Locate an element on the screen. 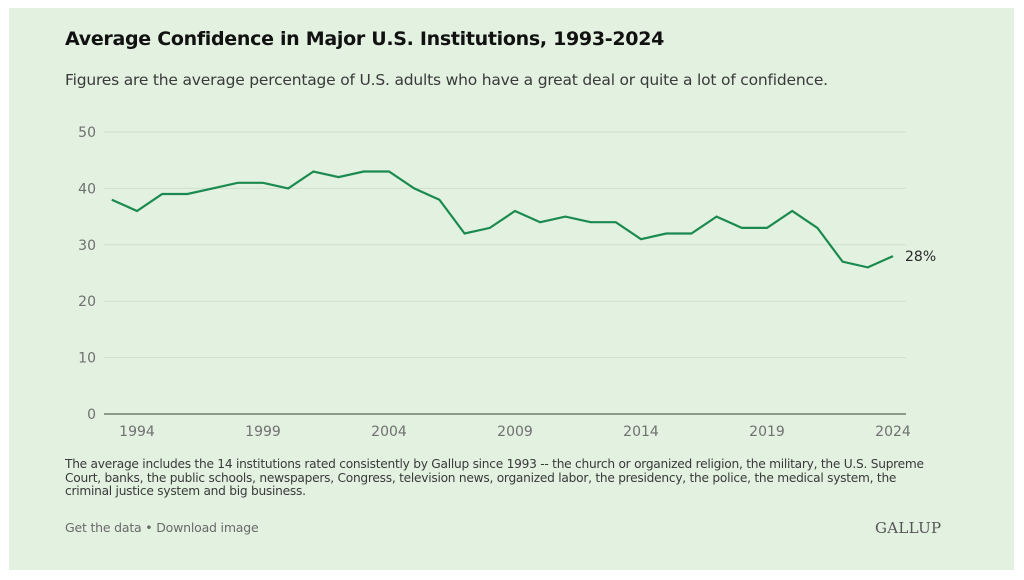  gallup-logo: GALLUP is located at coordinates (908, 528).